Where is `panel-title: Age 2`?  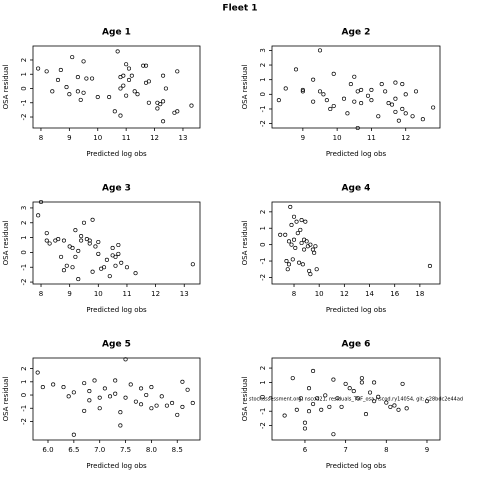 panel-title: Age 2 is located at coordinates (356, 33).